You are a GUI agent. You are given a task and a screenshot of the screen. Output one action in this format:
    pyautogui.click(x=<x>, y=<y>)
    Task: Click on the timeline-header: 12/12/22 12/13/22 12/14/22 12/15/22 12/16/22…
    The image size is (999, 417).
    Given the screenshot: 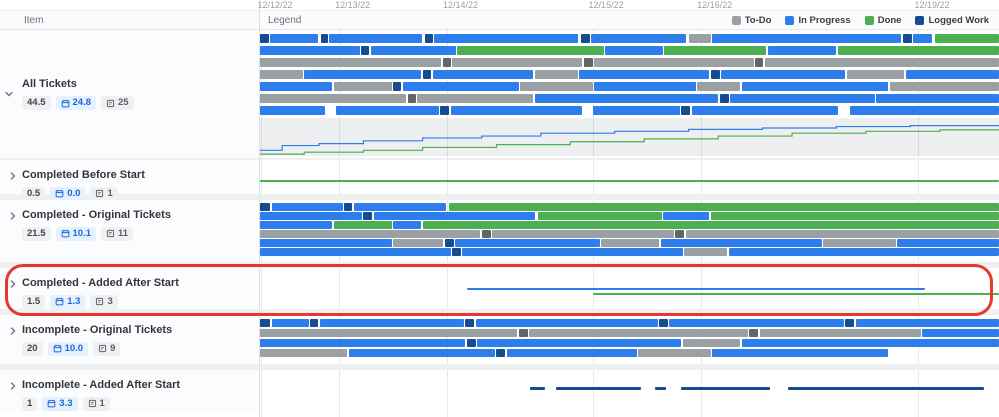 What is the action you would take?
    pyautogui.click(x=628, y=15)
    